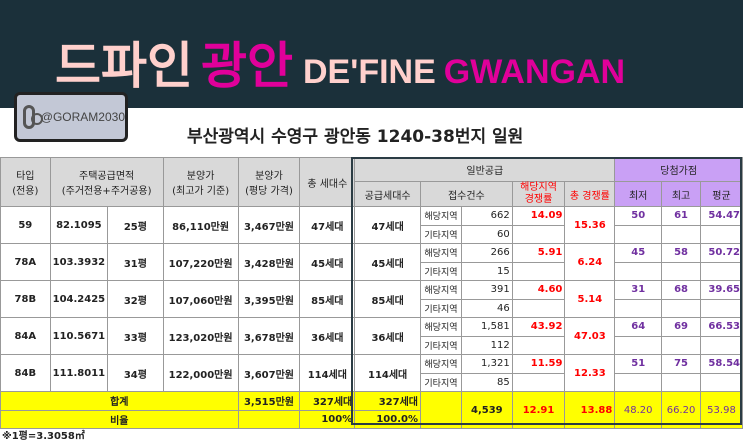 This screenshot has width=743, height=442. I want to click on address: 부산광역시 수영구 광안동 1240-38번지 일원, so click(355, 137).